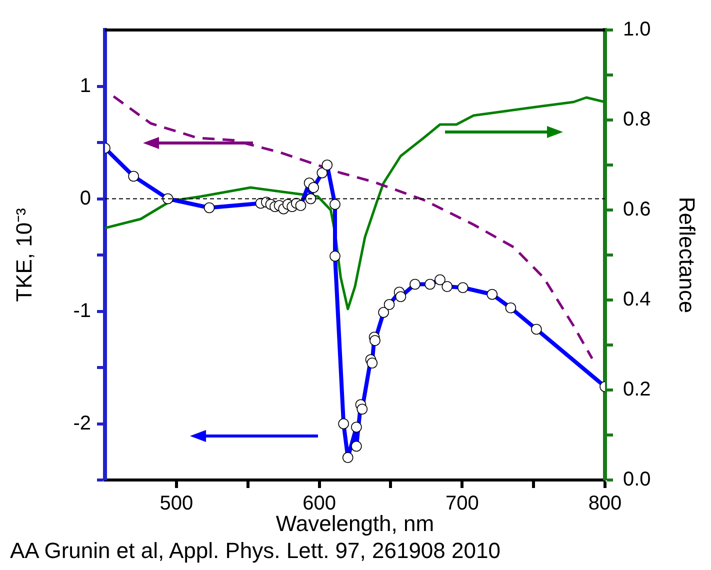  What do you see at coordinates (85, 85) in the screenshot?
I see `y-tick-label: 1` at bounding box center [85, 85].